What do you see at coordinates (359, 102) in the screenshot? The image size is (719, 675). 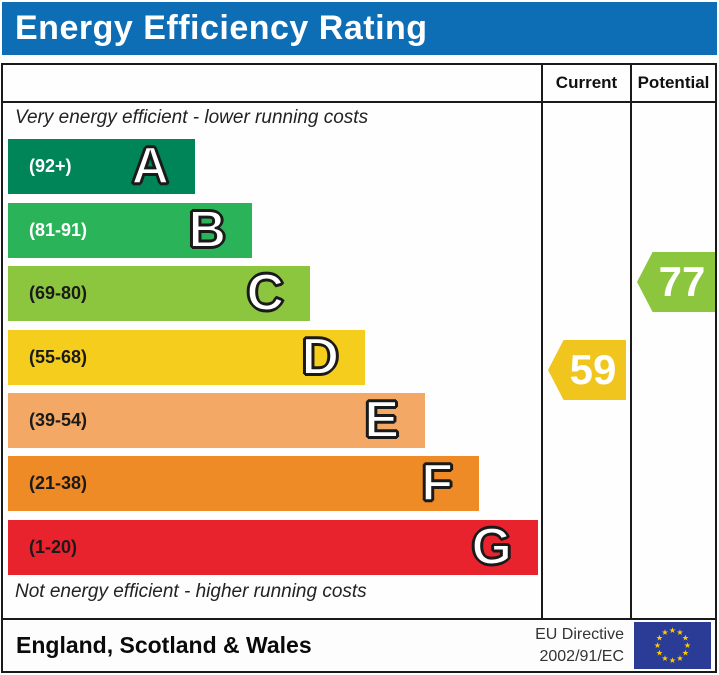 I see `header-row-divider` at bounding box center [359, 102].